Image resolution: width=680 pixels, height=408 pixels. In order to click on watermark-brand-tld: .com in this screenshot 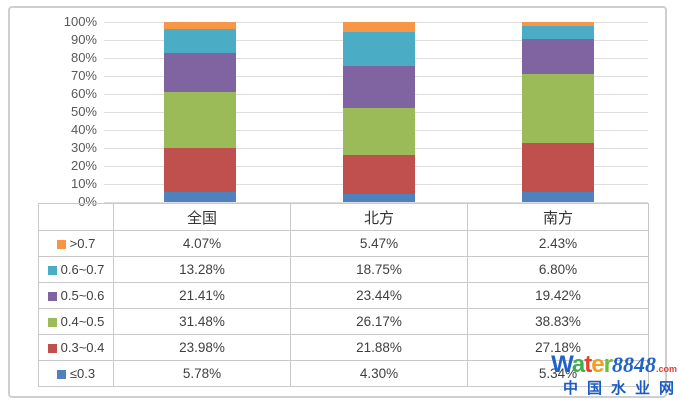, I will do `click(666, 369)`.